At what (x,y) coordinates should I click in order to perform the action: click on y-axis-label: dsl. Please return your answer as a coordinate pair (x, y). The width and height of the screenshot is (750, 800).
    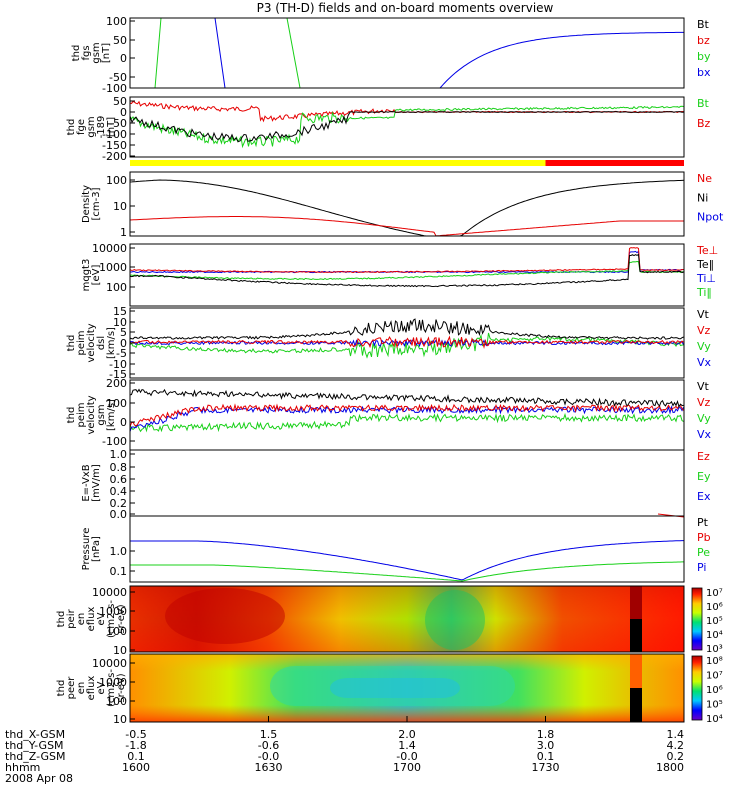
    Looking at the image, I should click on (101, 343).